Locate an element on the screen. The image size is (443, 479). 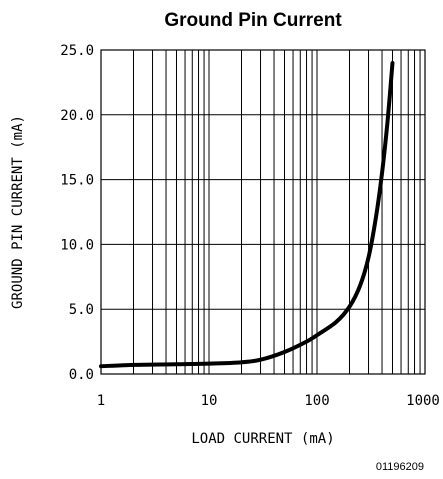
x-tick-label: 100 is located at coordinates (316, 401).